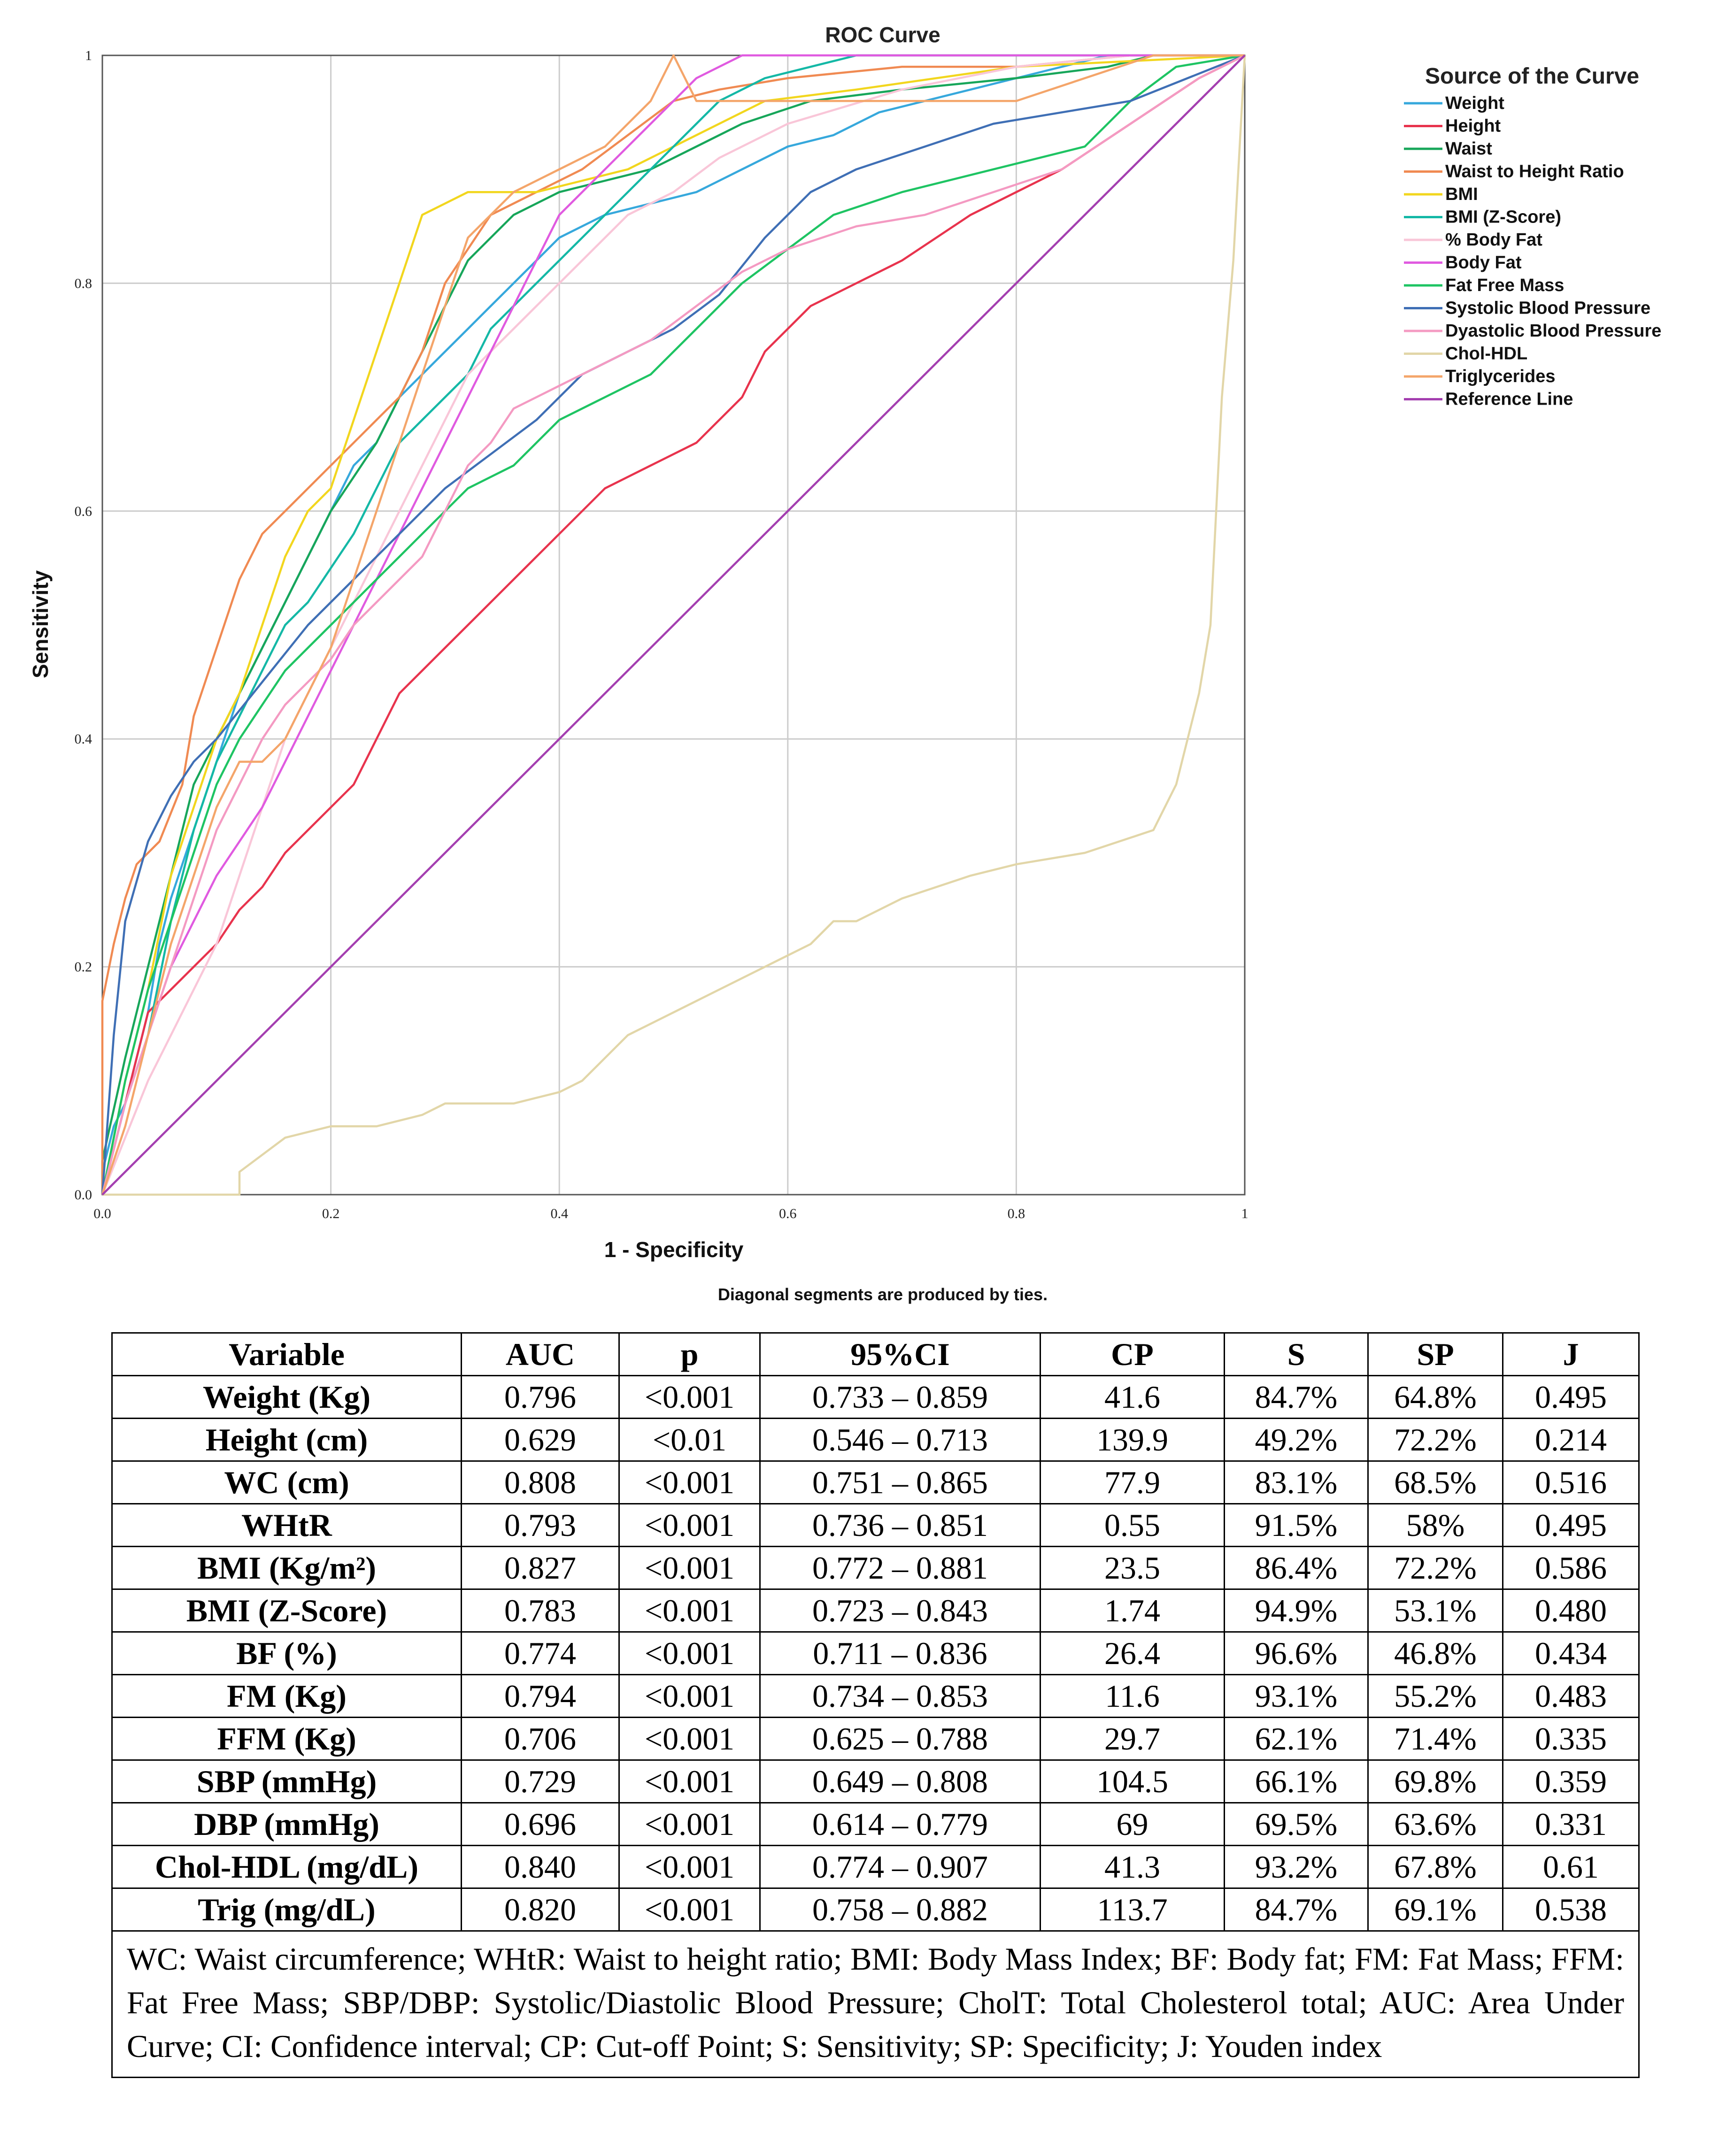 The image size is (1711, 2156). Describe the element at coordinates (1435, 1397) in the screenshot. I see `value-cell: 64.8%` at that location.